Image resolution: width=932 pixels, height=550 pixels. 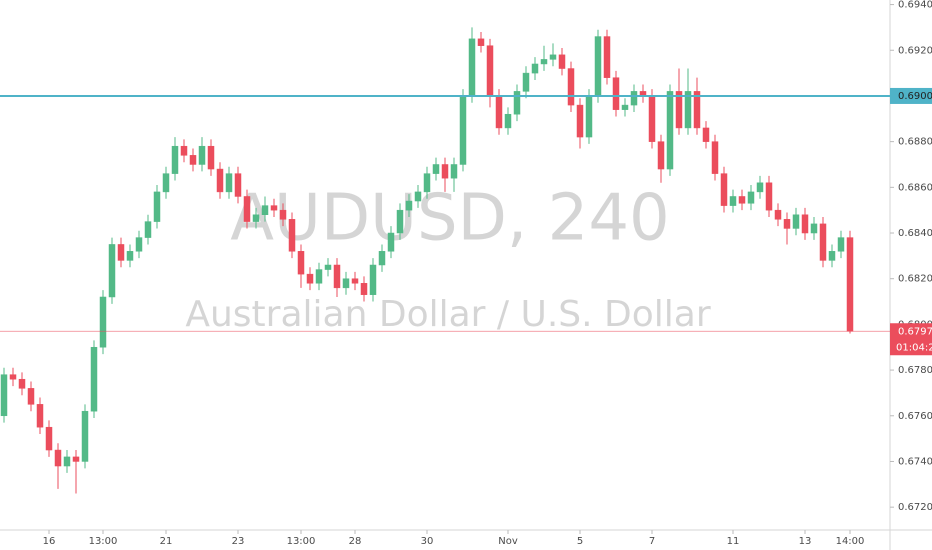 I want to click on x-tick-label: 16, so click(x=49, y=541).